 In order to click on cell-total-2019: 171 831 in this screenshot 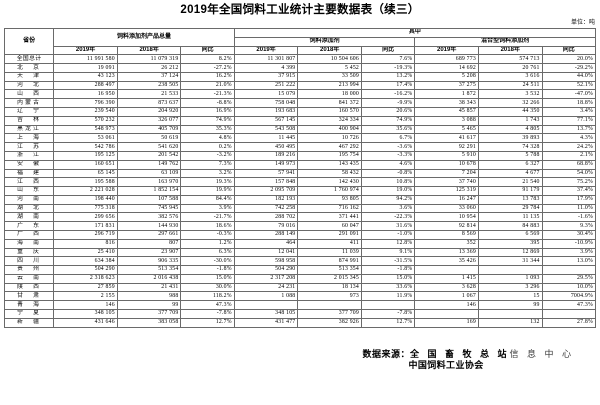, I will do `click(85, 226)`.